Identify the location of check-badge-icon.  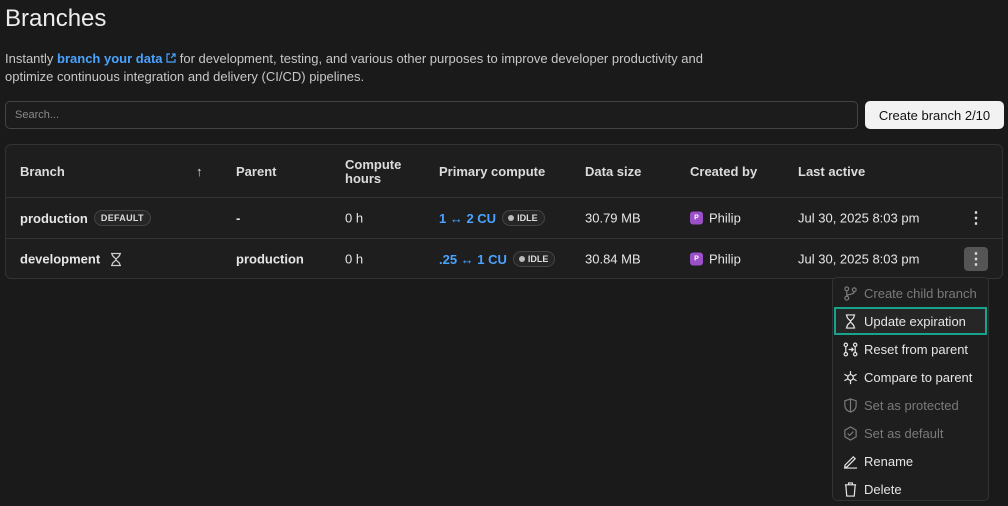
(850, 433).